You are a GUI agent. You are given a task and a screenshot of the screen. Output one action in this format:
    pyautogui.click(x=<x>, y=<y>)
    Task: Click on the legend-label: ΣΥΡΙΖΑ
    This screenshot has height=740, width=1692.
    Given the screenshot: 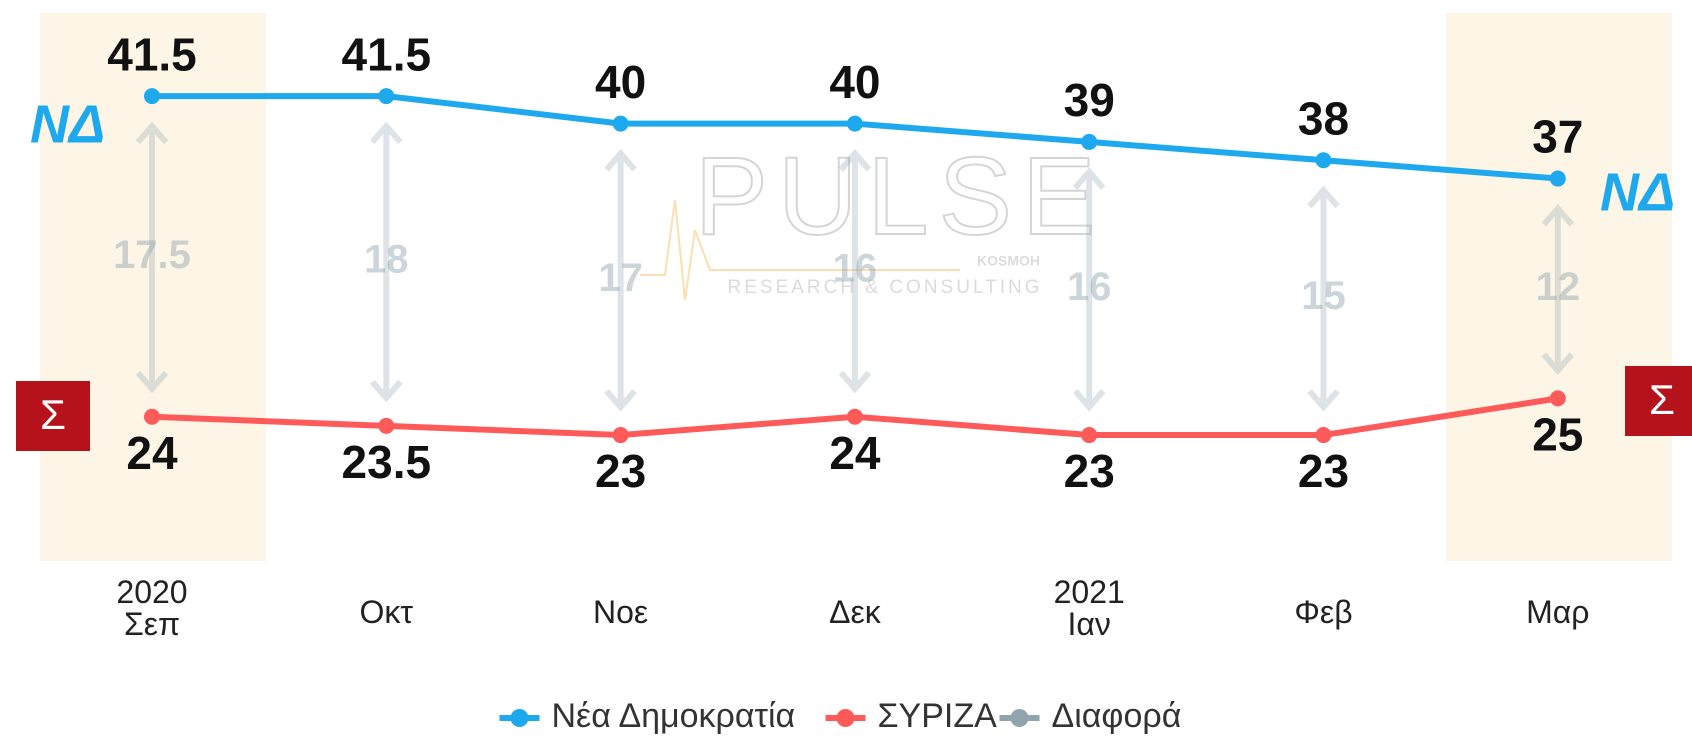 What is the action you would take?
    pyautogui.click(x=938, y=716)
    